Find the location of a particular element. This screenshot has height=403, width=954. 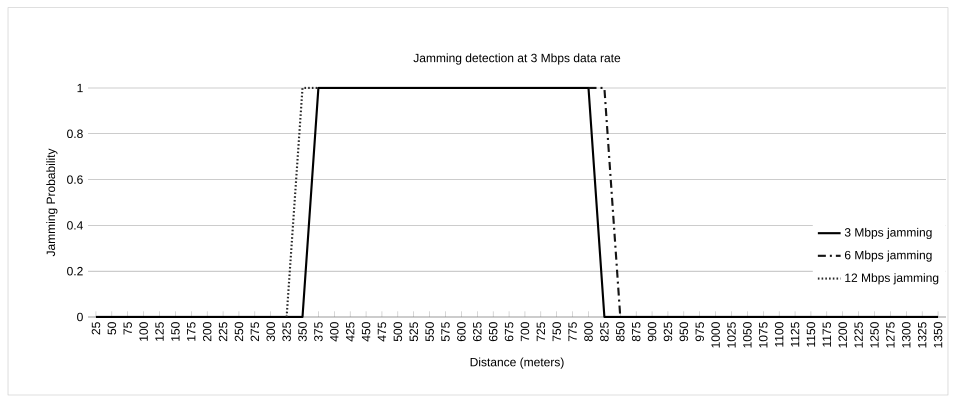

x-tick-label: 1275 is located at coordinates (890, 335).